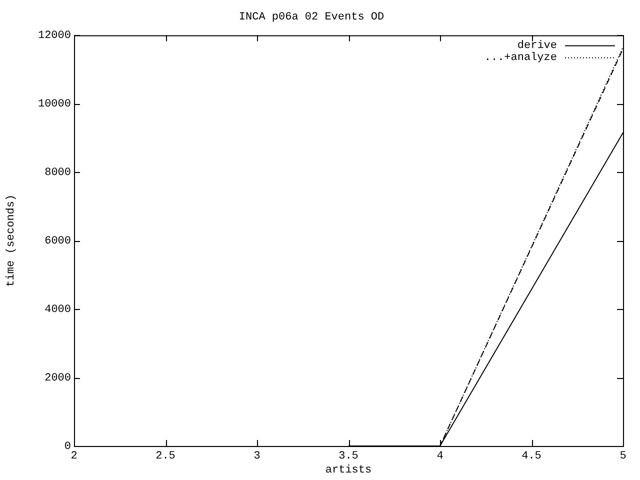 The width and height of the screenshot is (640, 480). What do you see at coordinates (257, 456) in the screenshot?
I see `x-tick-label: 3` at bounding box center [257, 456].